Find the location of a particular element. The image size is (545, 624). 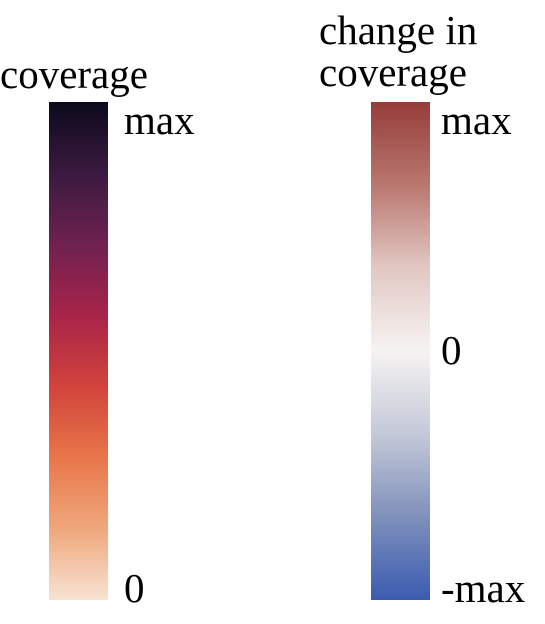

change-label-zero: 0 is located at coordinates (451, 350).